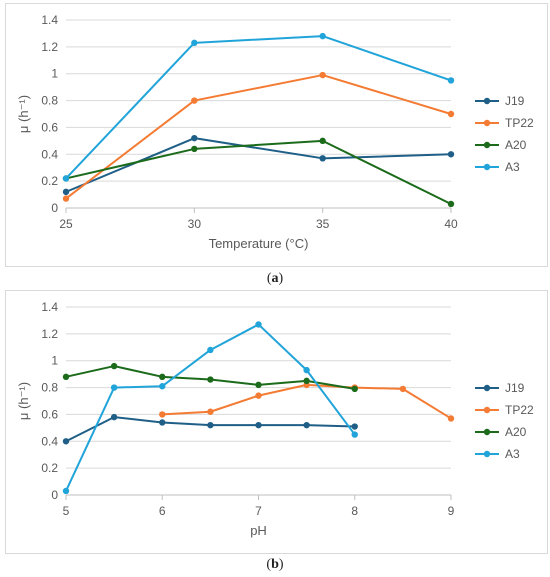 This screenshot has height=577, width=550. Describe the element at coordinates (269, 564) in the screenshot. I see `caption-b-open: (` at that location.